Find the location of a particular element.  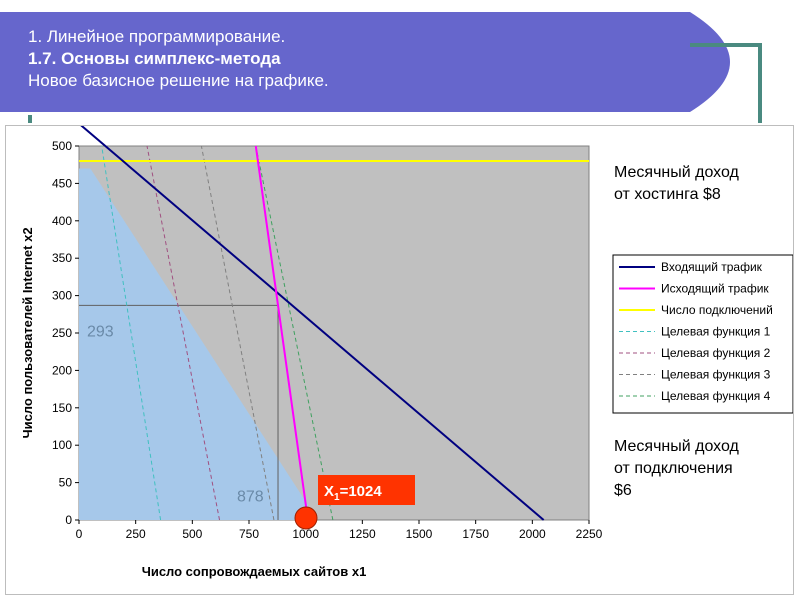

x-tick-label-3: 750 is located at coordinates (249, 534).